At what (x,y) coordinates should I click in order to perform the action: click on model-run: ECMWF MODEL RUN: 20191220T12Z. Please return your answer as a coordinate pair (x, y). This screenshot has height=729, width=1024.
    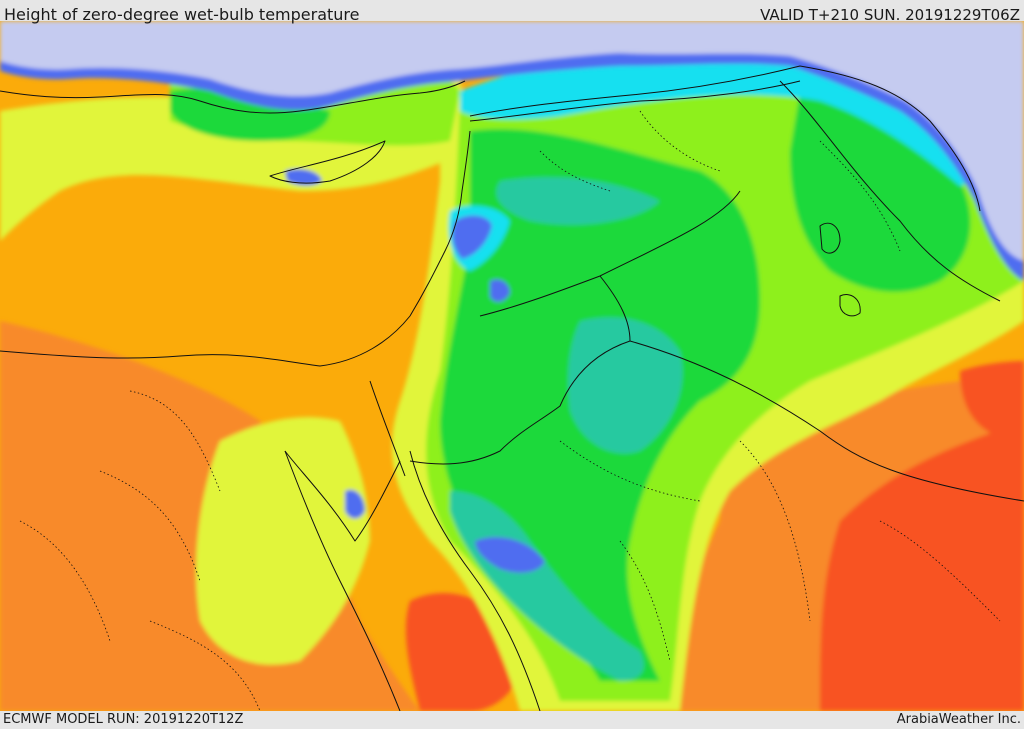
    Looking at the image, I should click on (123, 719).